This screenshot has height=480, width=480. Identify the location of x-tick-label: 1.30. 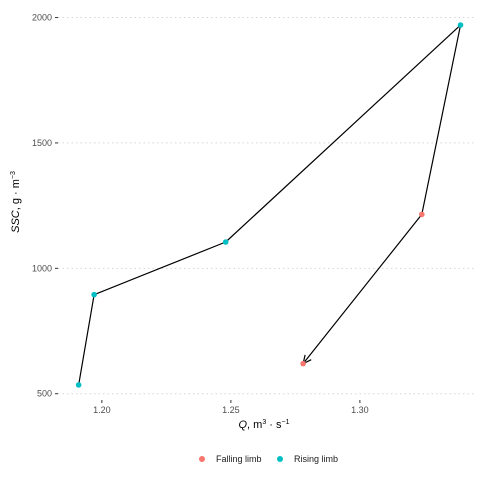
(360, 410).